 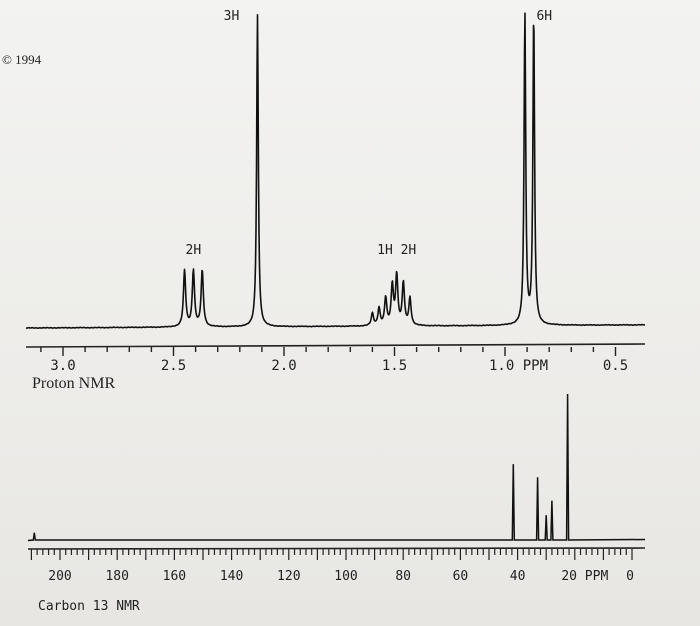 I want to click on carbon-tick-label: 120, so click(x=288, y=576).